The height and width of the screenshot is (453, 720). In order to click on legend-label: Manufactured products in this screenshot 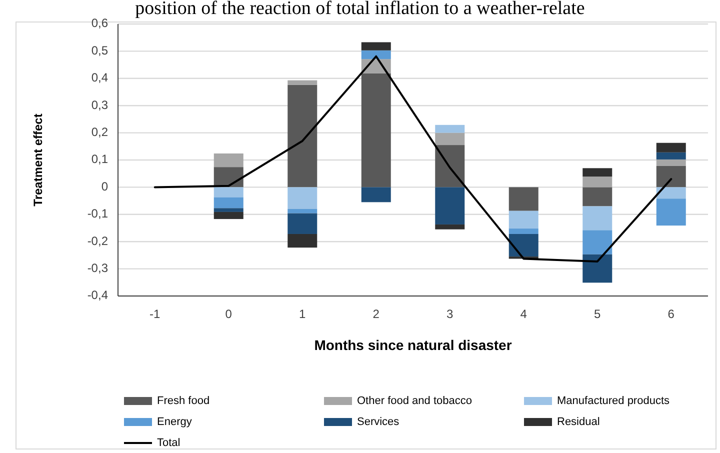, I will do `click(613, 400)`.